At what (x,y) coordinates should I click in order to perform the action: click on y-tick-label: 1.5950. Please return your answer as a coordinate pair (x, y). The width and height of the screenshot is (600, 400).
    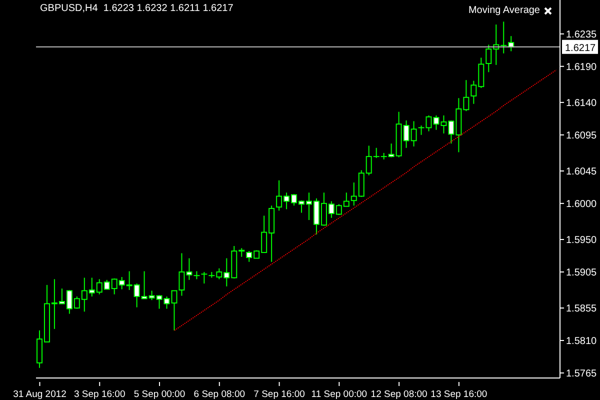
    Looking at the image, I should click on (582, 240).